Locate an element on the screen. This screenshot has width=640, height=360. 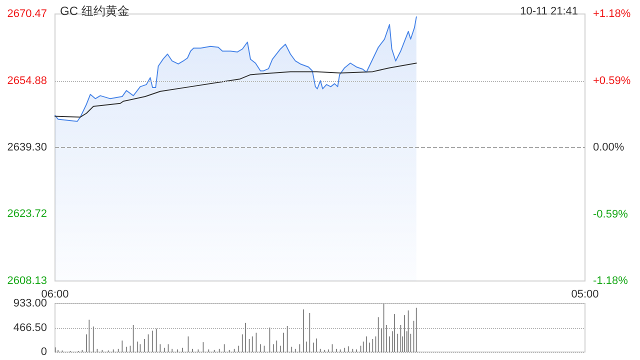
y-tick-label: 466.50 is located at coordinates (30, 328).